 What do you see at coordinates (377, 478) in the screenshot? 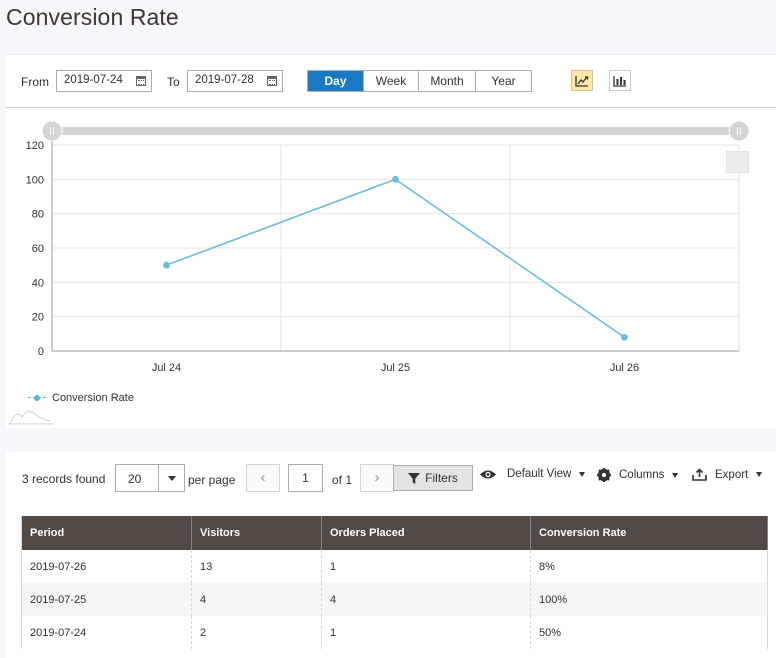
I see `next-page-button: ›` at bounding box center [377, 478].